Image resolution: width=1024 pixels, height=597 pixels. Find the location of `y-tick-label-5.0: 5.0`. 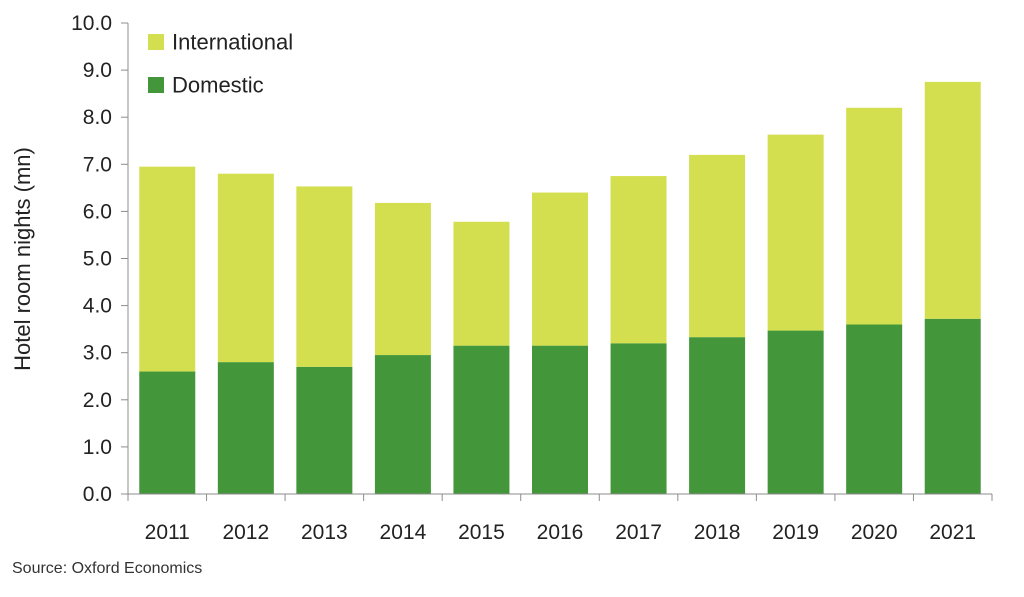

y-tick-label-5.0: 5.0 is located at coordinates (97, 259).